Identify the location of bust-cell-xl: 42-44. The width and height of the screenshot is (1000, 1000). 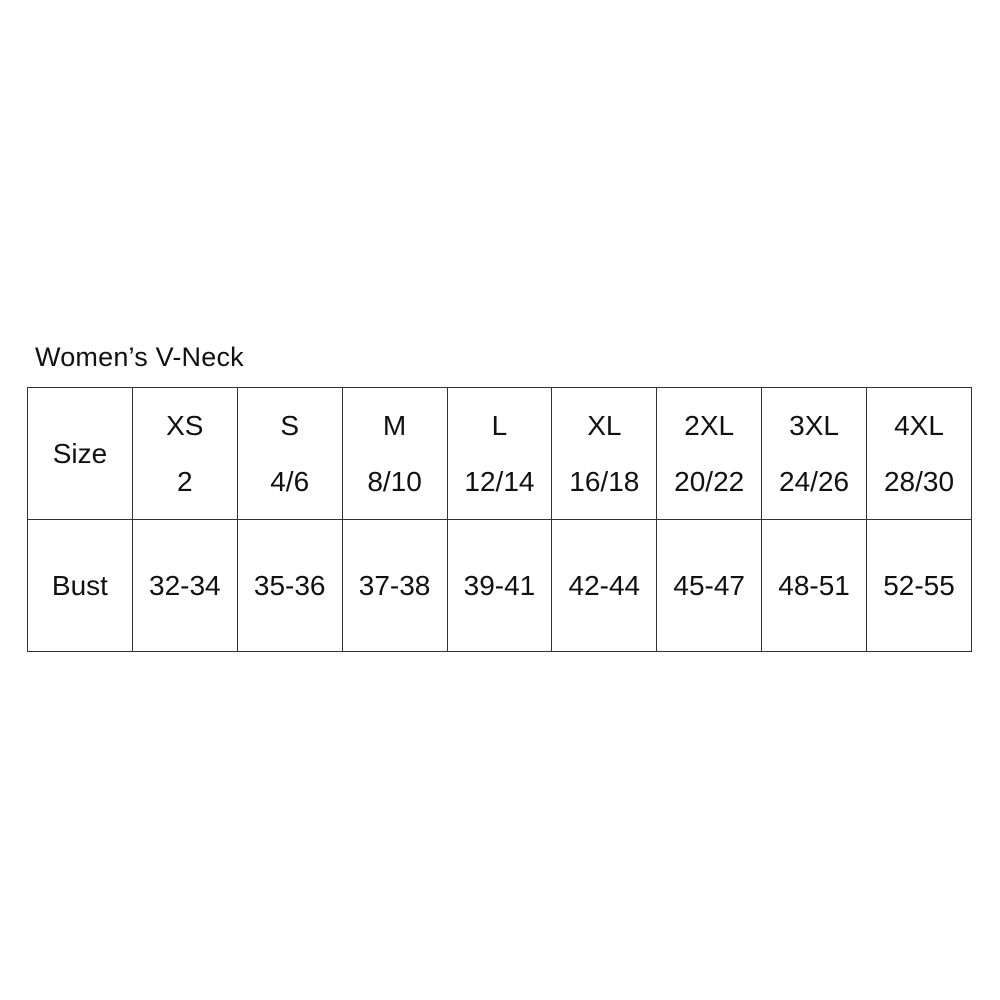
(604, 585).